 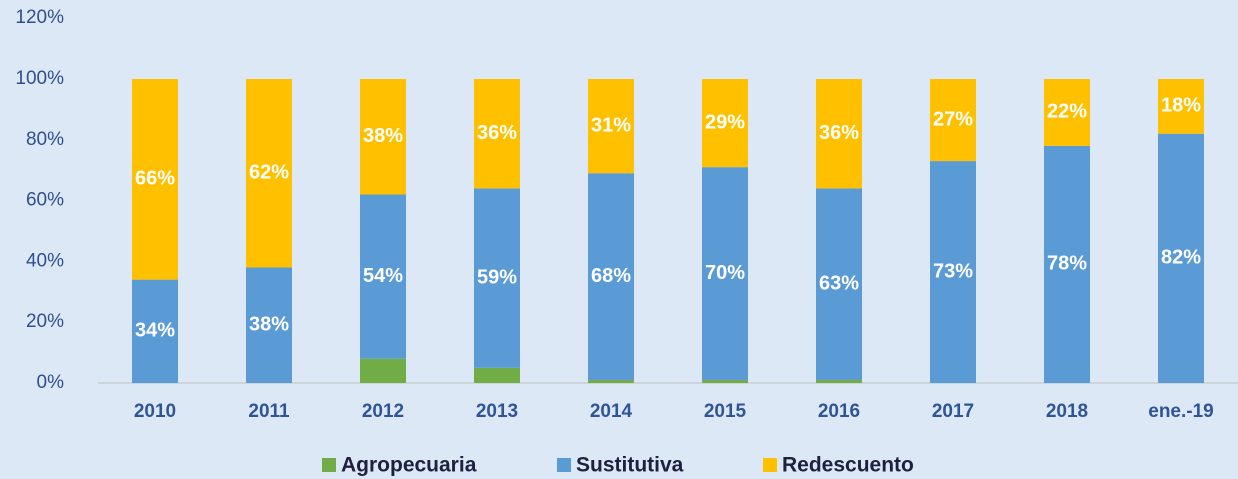 I want to click on x-tick-label: 2018, so click(x=1067, y=411).